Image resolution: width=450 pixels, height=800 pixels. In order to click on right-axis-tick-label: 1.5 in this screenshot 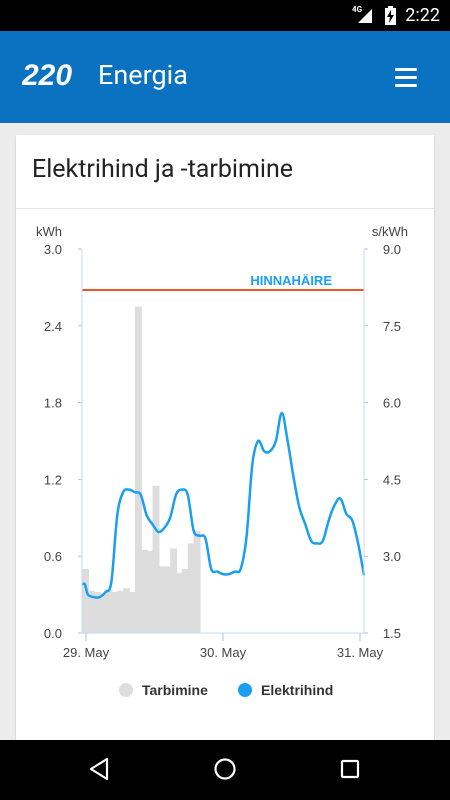, I will do `click(392, 633)`.